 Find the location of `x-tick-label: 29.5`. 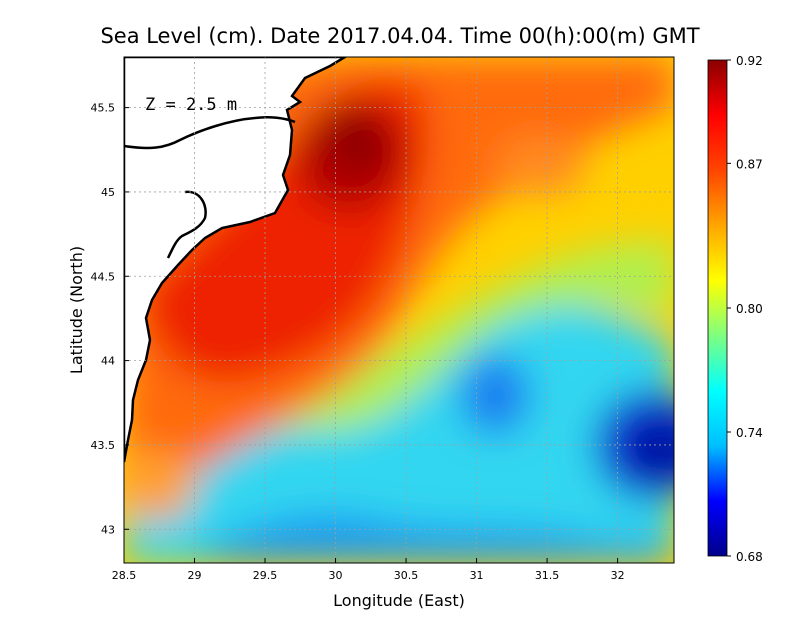

x-tick-label: 29.5 is located at coordinates (265, 575).